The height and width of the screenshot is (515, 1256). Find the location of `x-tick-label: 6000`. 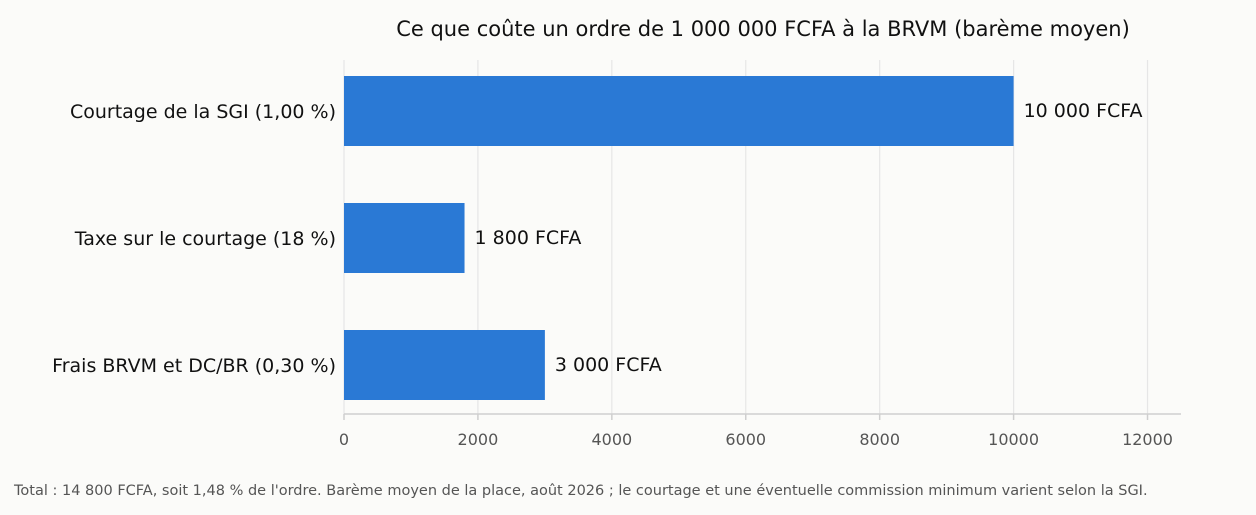

x-tick-label: 6000 is located at coordinates (745, 439).